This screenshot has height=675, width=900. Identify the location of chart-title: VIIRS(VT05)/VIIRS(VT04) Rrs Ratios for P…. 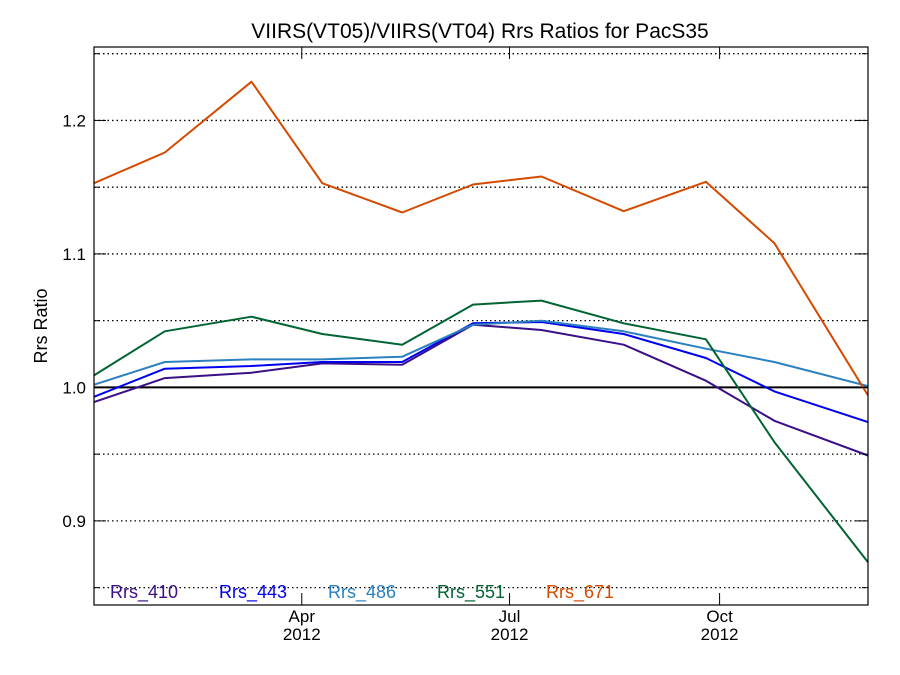
(479, 31).